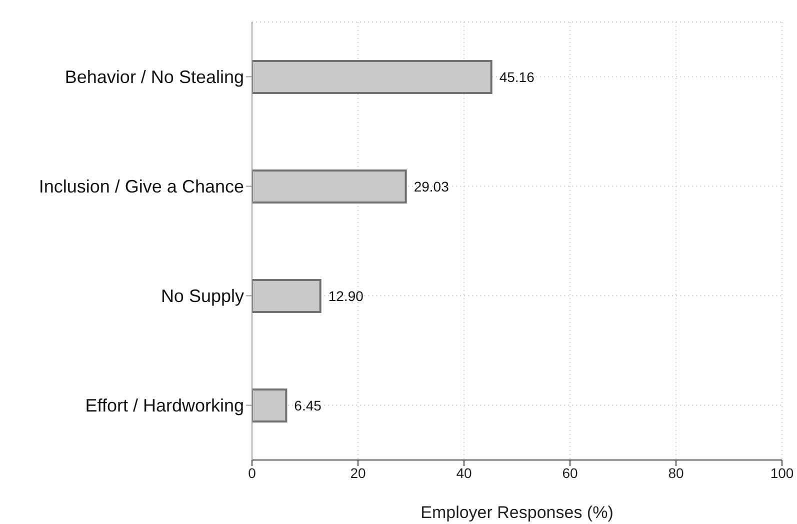 This screenshot has height=524, width=797. What do you see at coordinates (252, 472) in the screenshot?
I see `x-tick-label: 0` at bounding box center [252, 472].